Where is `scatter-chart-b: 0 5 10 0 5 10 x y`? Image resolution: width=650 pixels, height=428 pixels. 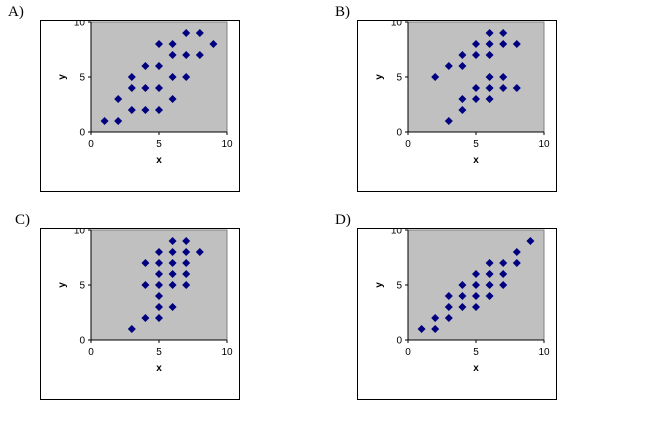 scatter-chart-b: 0 5 10 0 5 10 x y is located at coordinates (457, 120).